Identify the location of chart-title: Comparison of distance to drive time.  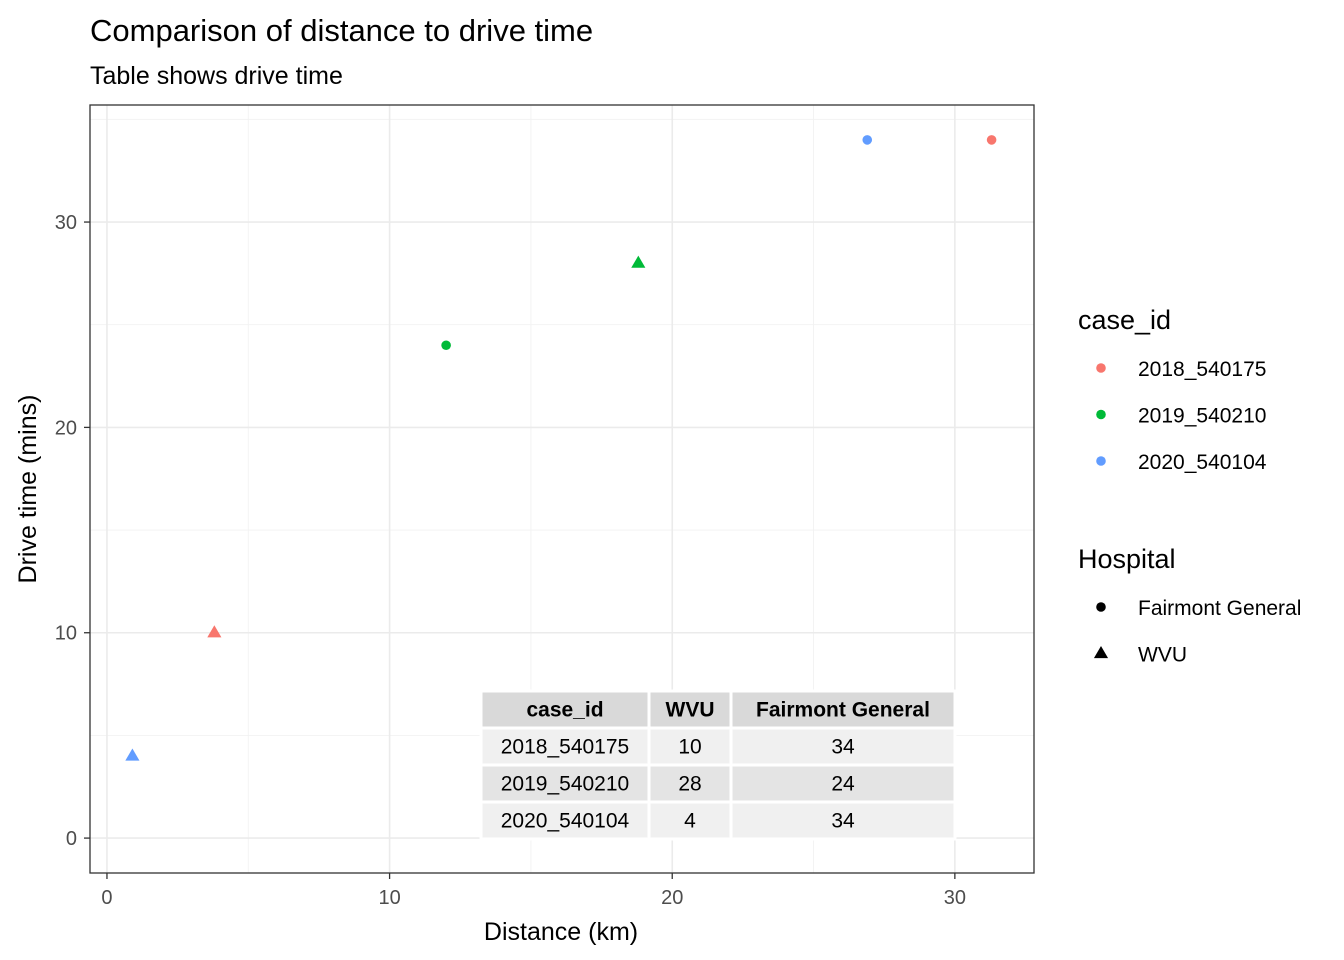
(341, 30).